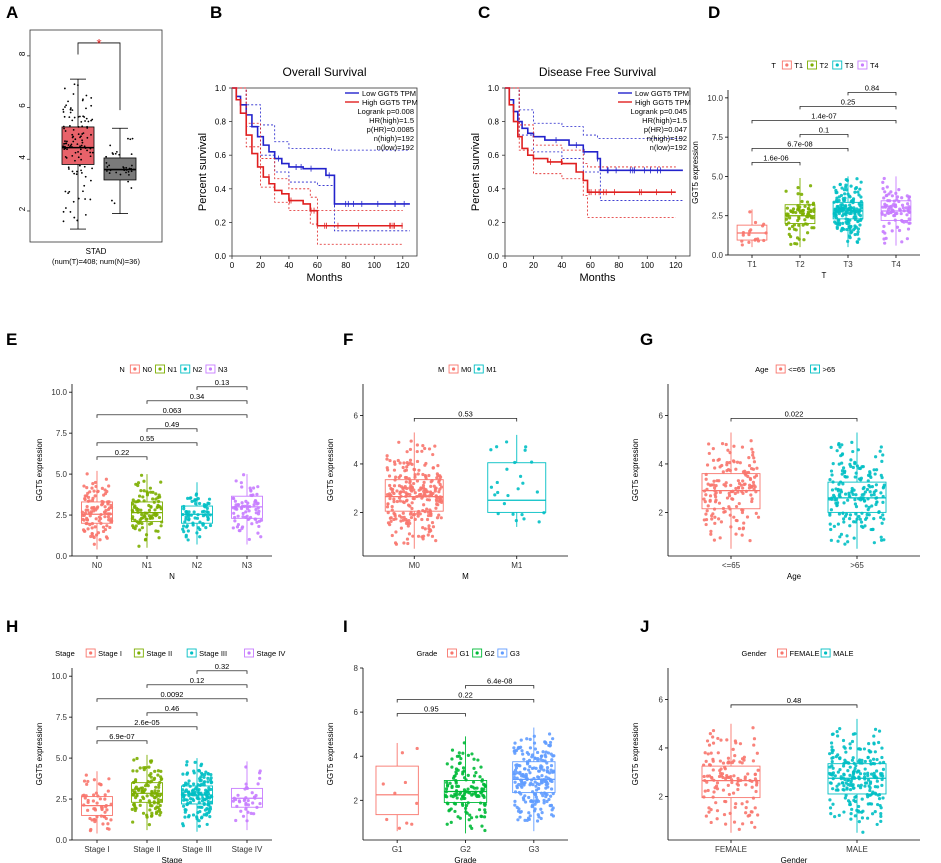 The width and height of the screenshot is (941, 863). I want to click on stat-text: n(high)=192, so click(667, 138).